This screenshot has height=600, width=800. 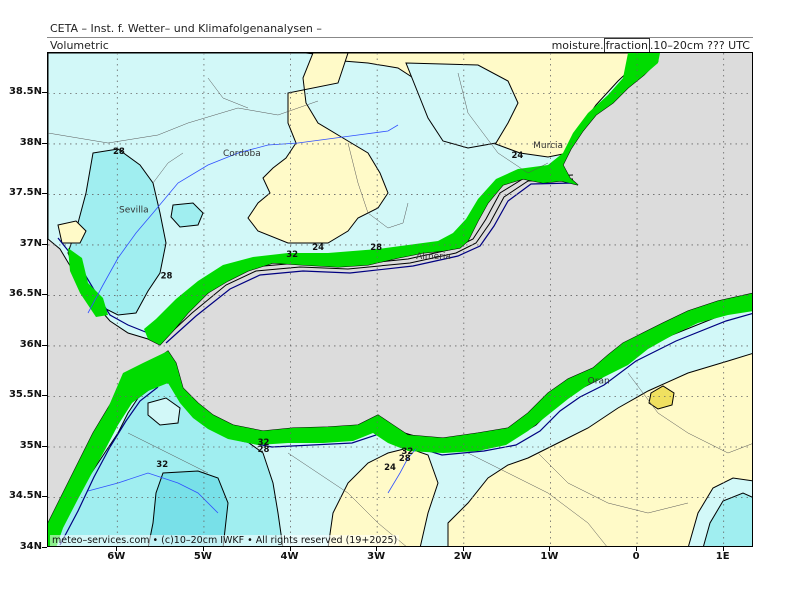 I want to click on iberia-wet-inner, so click(x=462, y=105).